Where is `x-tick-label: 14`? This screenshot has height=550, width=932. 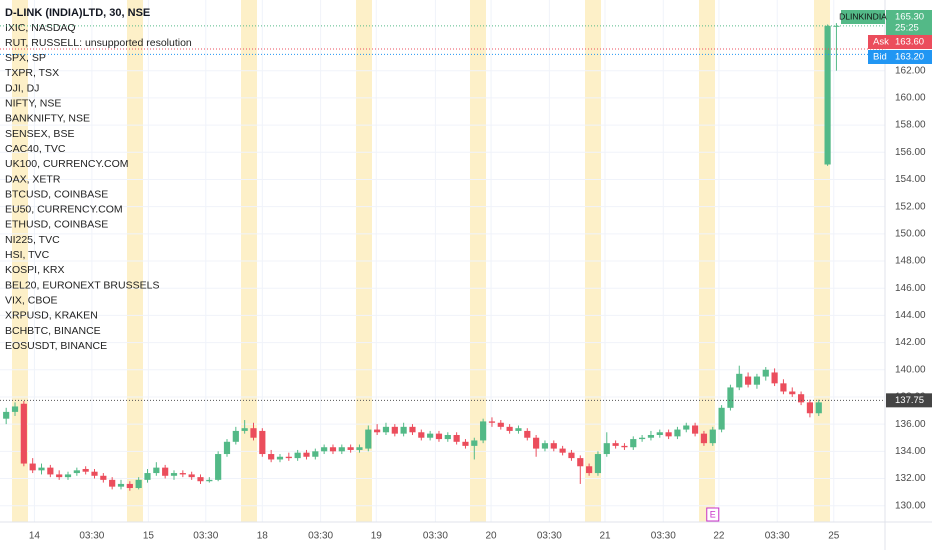
x-tick-label: 14 is located at coordinates (35, 536).